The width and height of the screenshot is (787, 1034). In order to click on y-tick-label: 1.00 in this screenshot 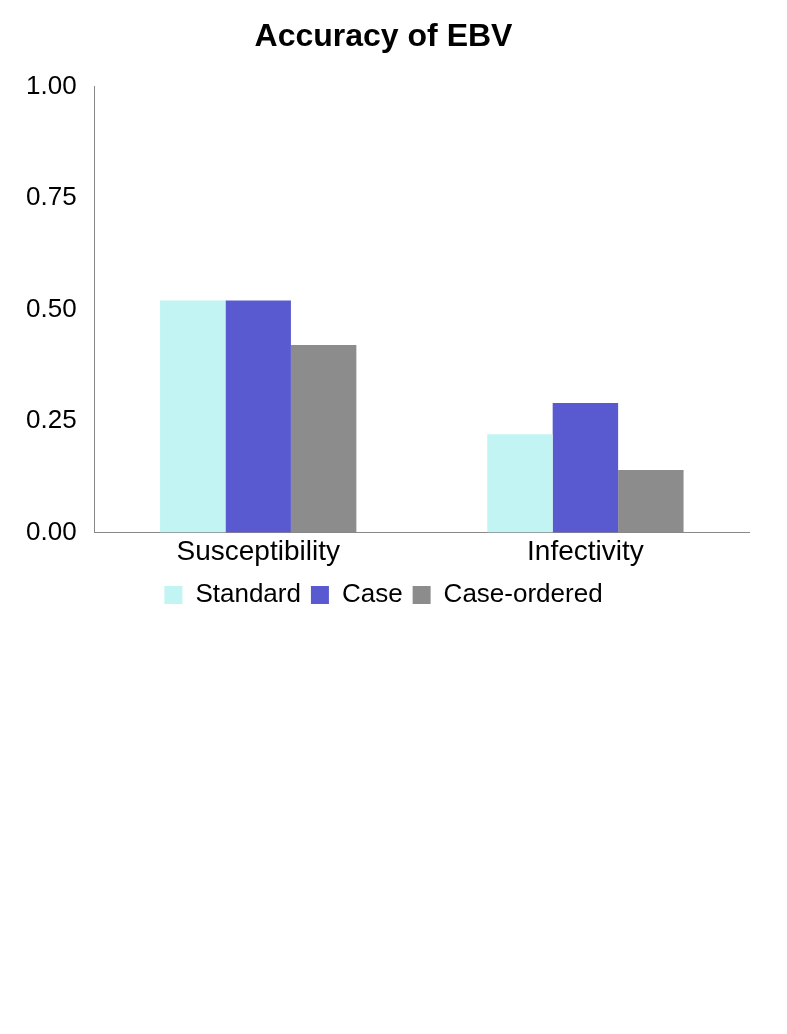, I will do `click(51, 84)`.